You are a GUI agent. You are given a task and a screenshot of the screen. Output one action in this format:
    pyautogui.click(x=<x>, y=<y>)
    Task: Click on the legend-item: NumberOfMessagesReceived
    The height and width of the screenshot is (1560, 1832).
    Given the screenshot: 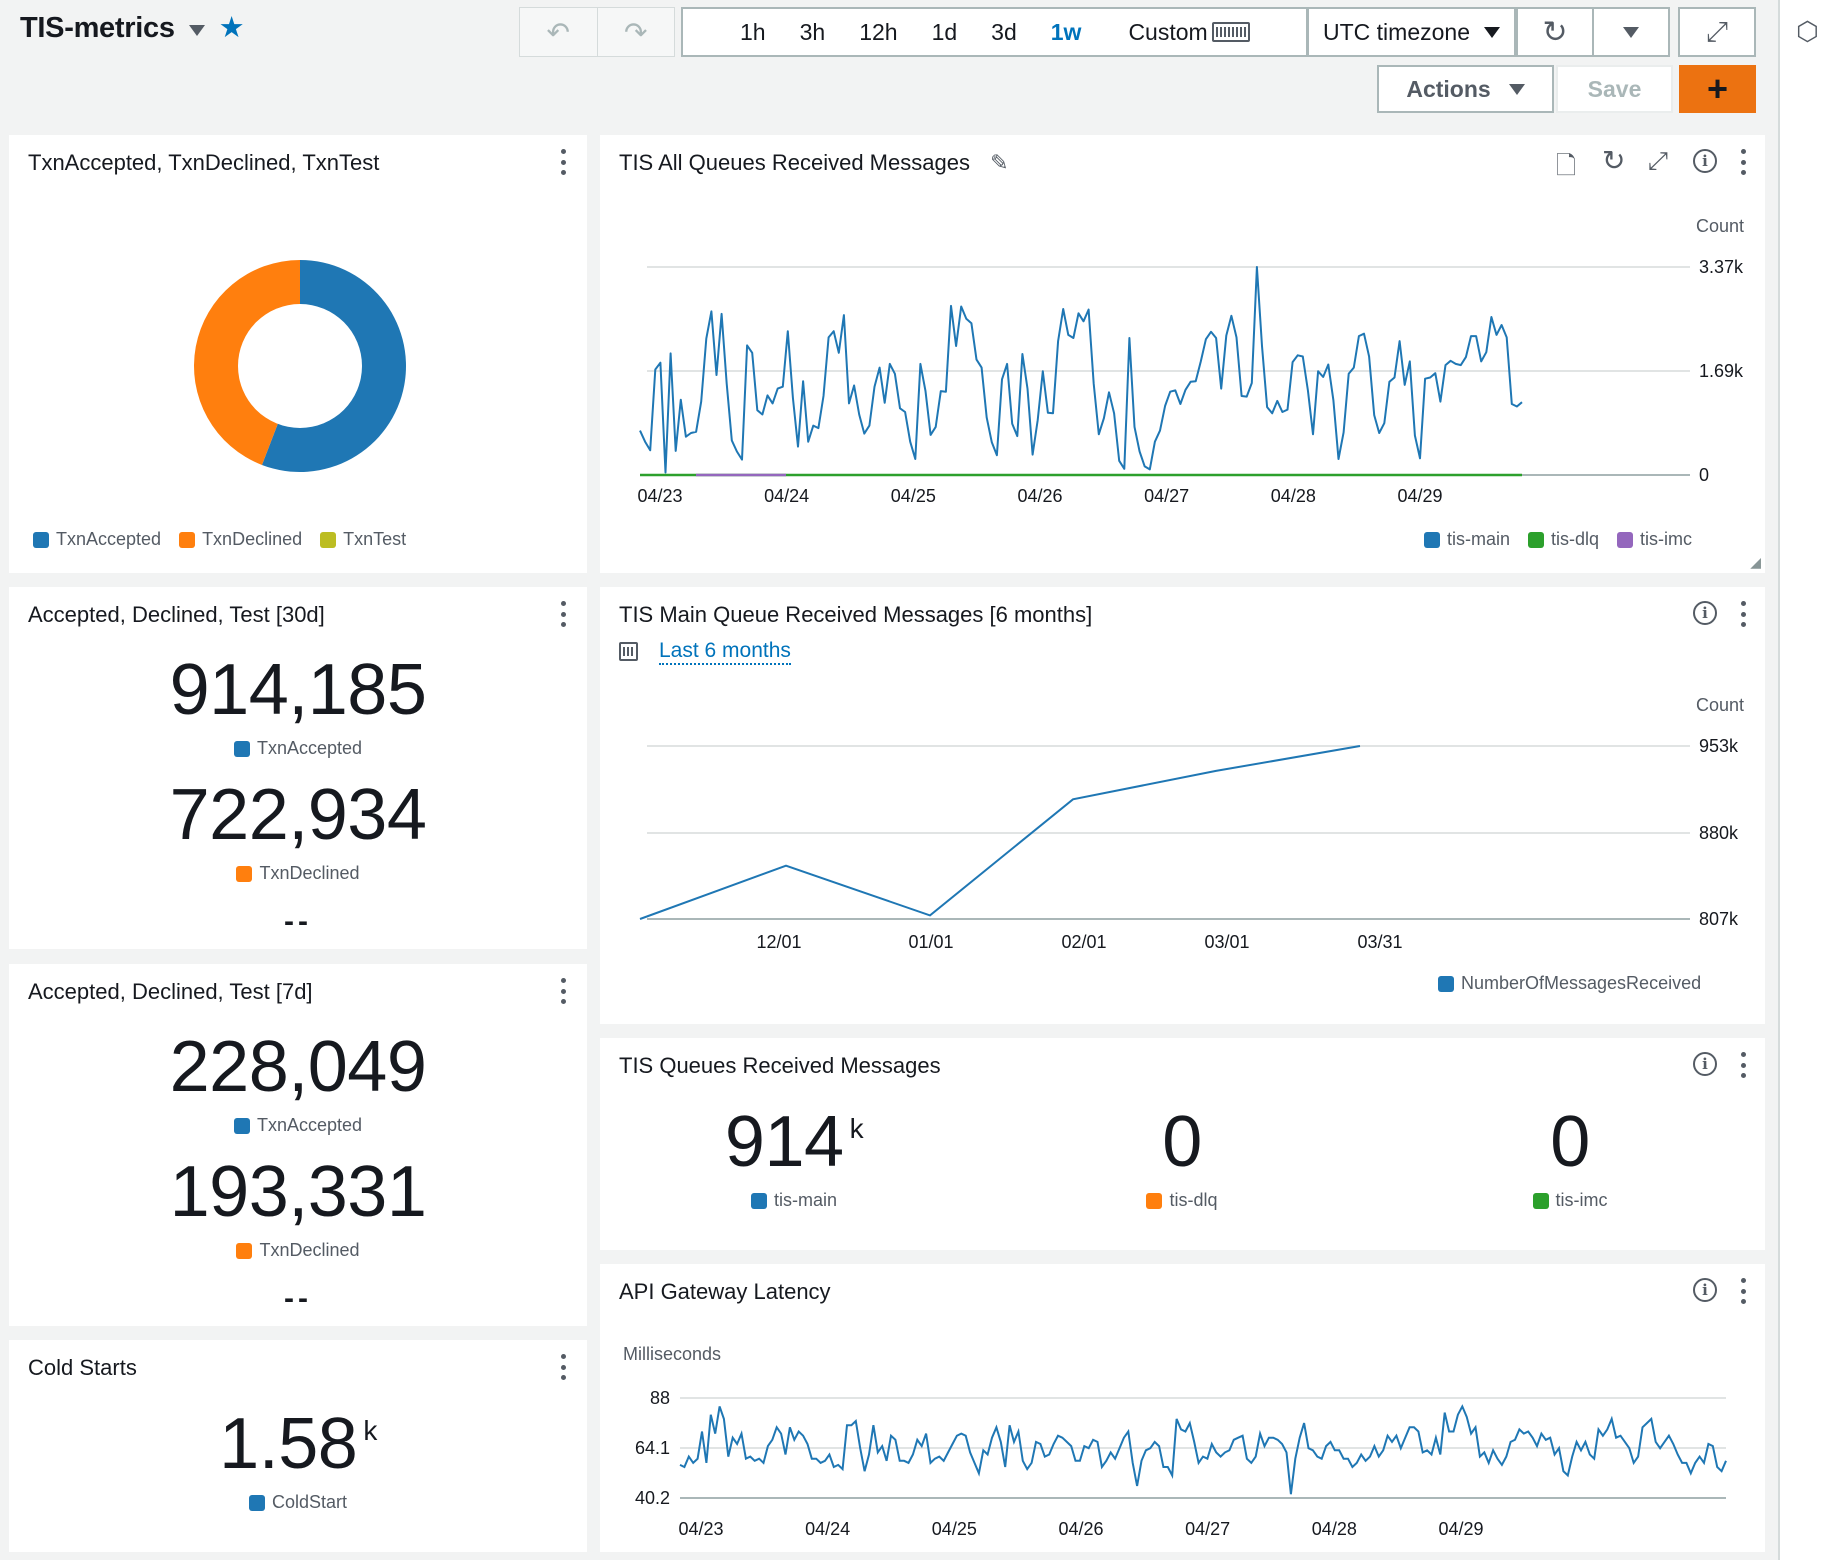 What is the action you would take?
    pyautogui.click(x=1569, y=983)
    